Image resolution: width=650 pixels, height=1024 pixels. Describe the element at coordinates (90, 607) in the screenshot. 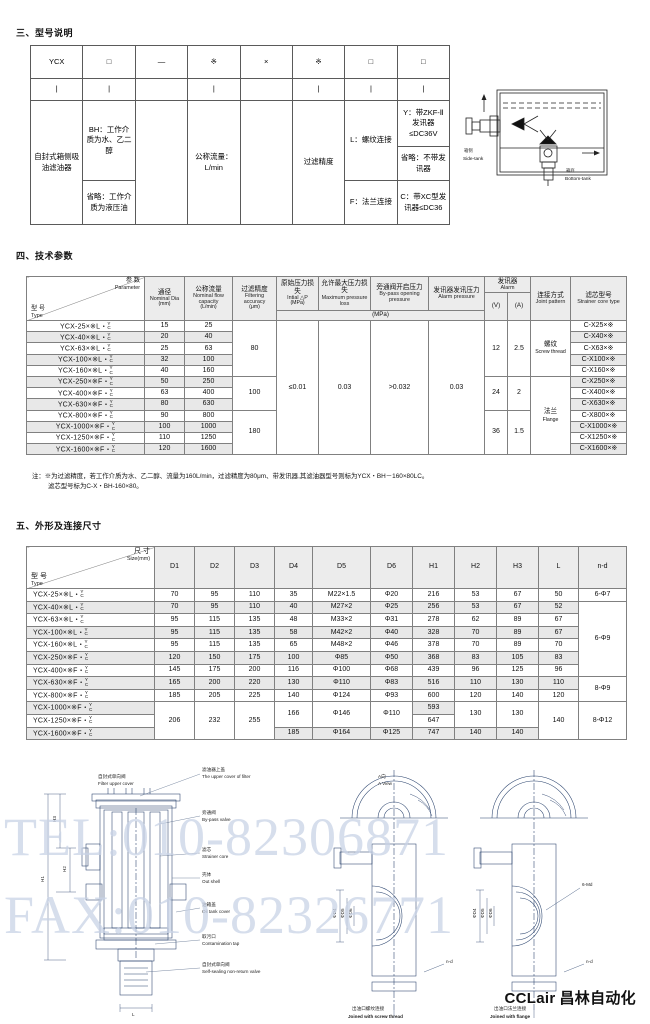

I see `dim-model-type: YCX-40×※L・Y C` at that location.